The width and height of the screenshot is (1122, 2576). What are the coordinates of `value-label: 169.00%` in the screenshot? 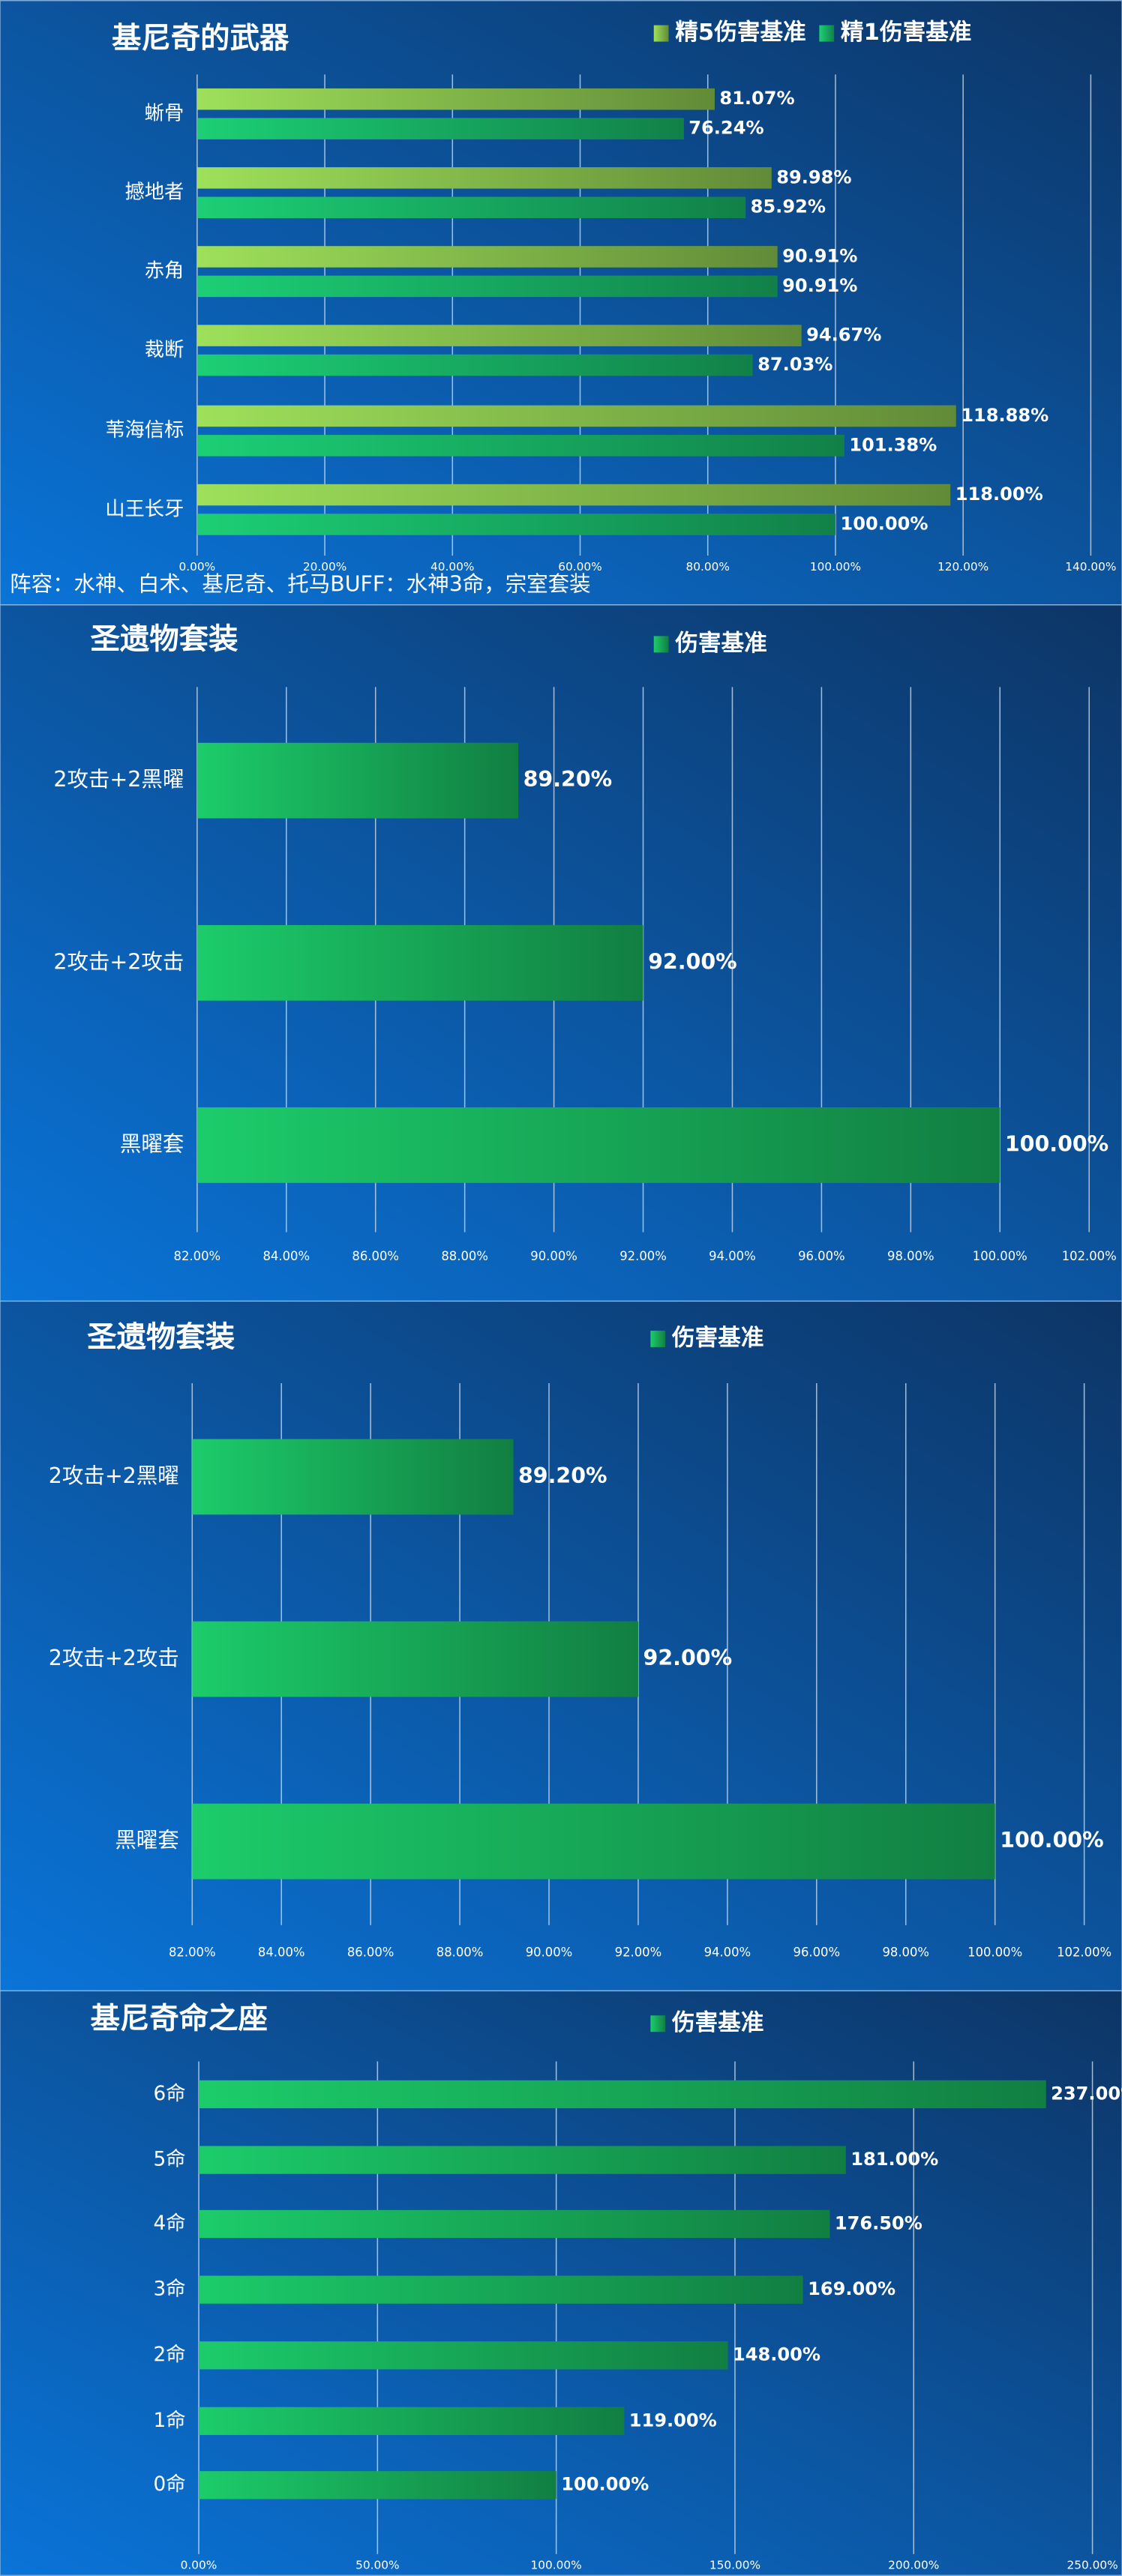 It's located at (852, 2289).